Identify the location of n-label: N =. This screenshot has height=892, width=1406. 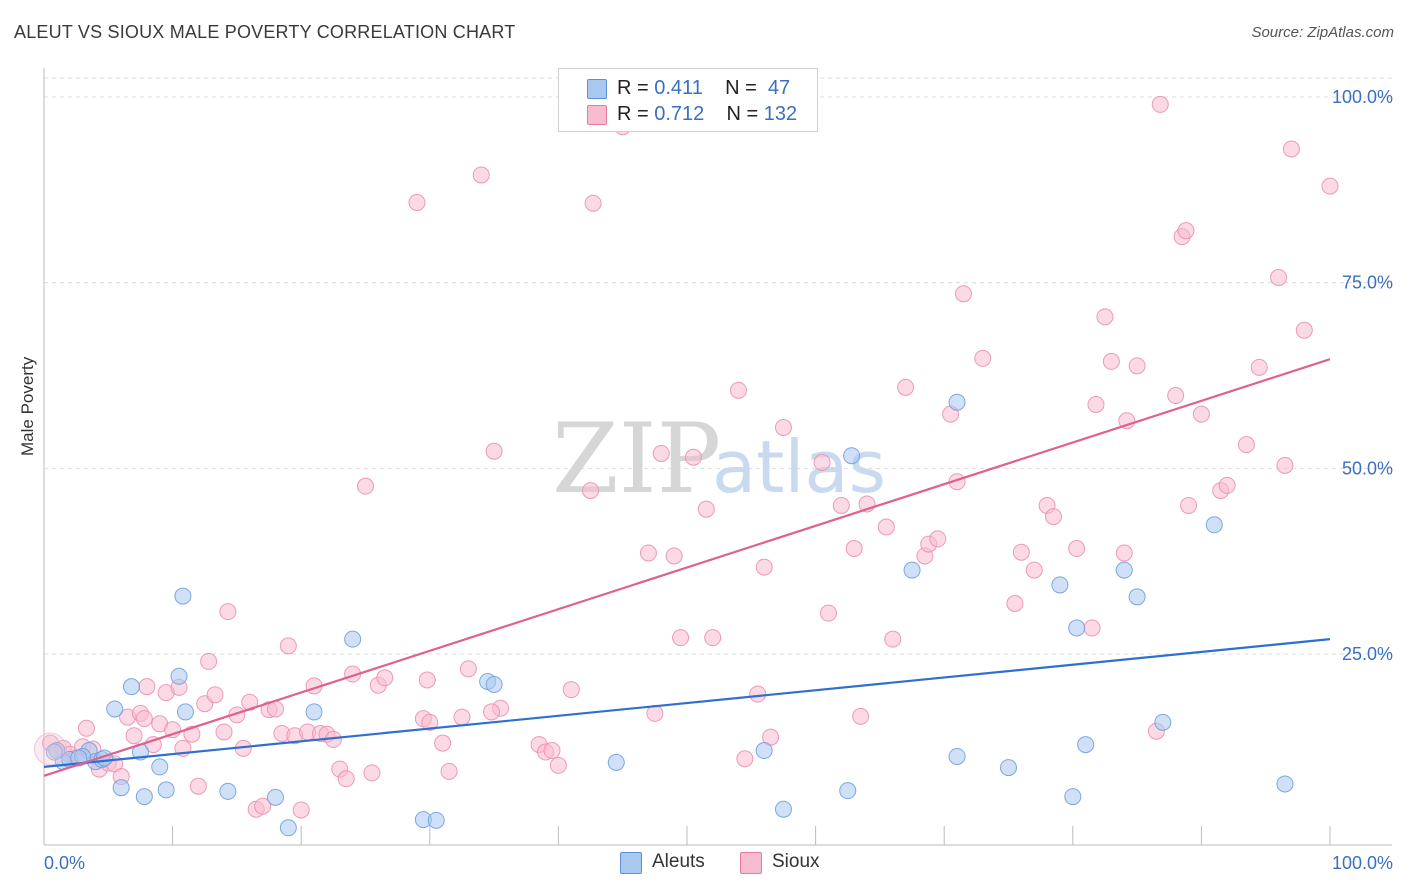
(742, 114).